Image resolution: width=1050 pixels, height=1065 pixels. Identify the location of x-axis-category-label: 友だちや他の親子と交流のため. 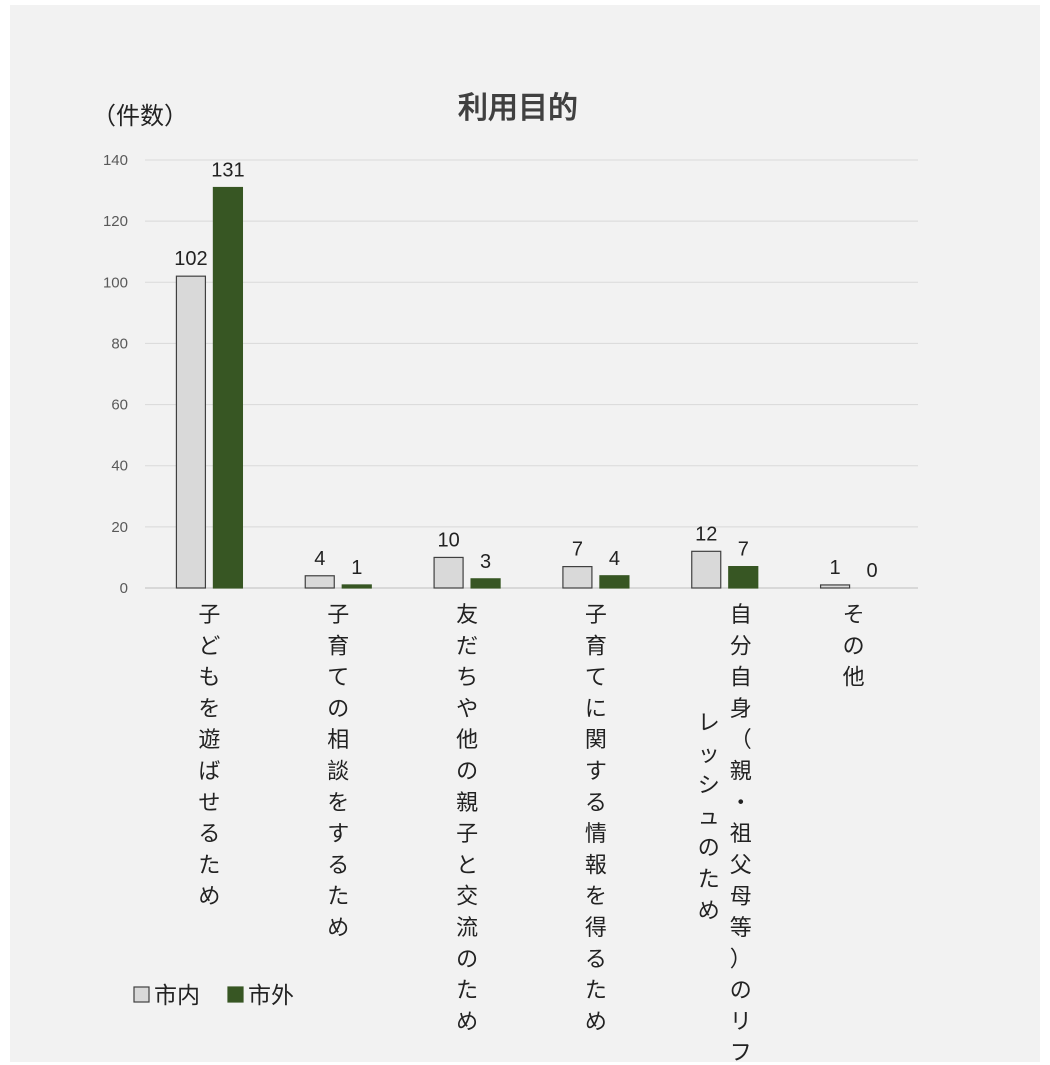
(467, 819).